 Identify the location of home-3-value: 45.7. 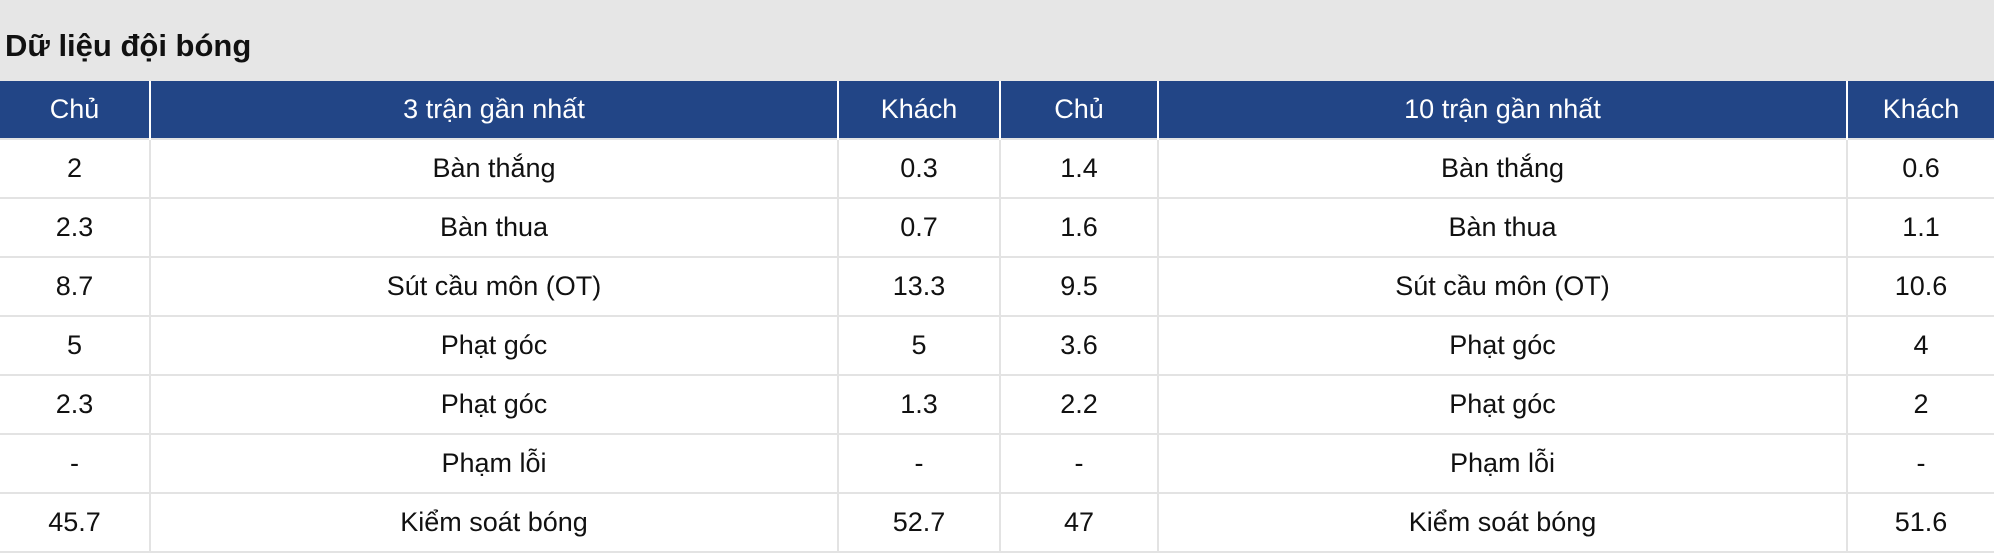
(75, 522).